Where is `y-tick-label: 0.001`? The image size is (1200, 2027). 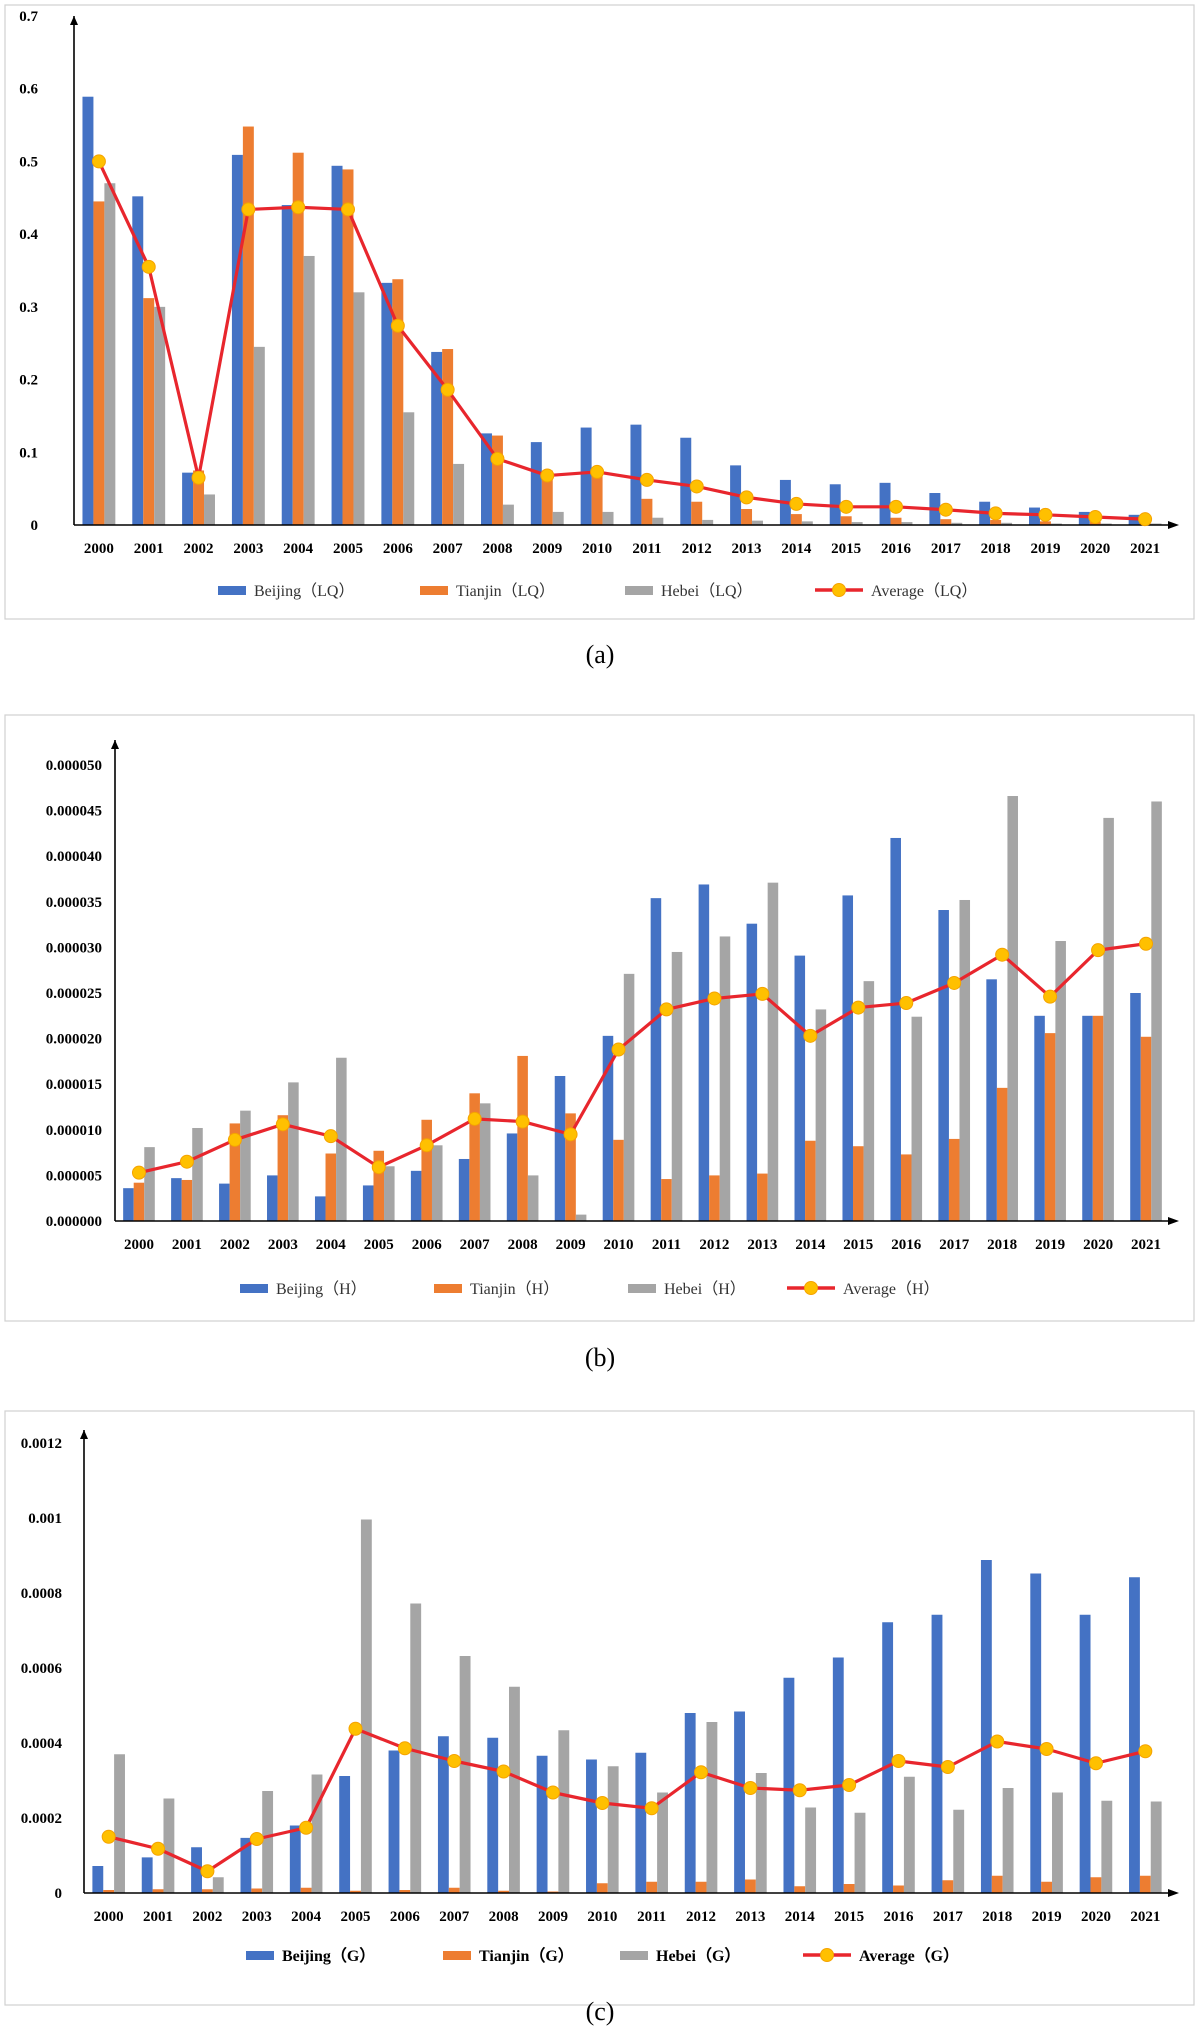 y-tick-label: 0.001 is located at coordinates (45, 1519).